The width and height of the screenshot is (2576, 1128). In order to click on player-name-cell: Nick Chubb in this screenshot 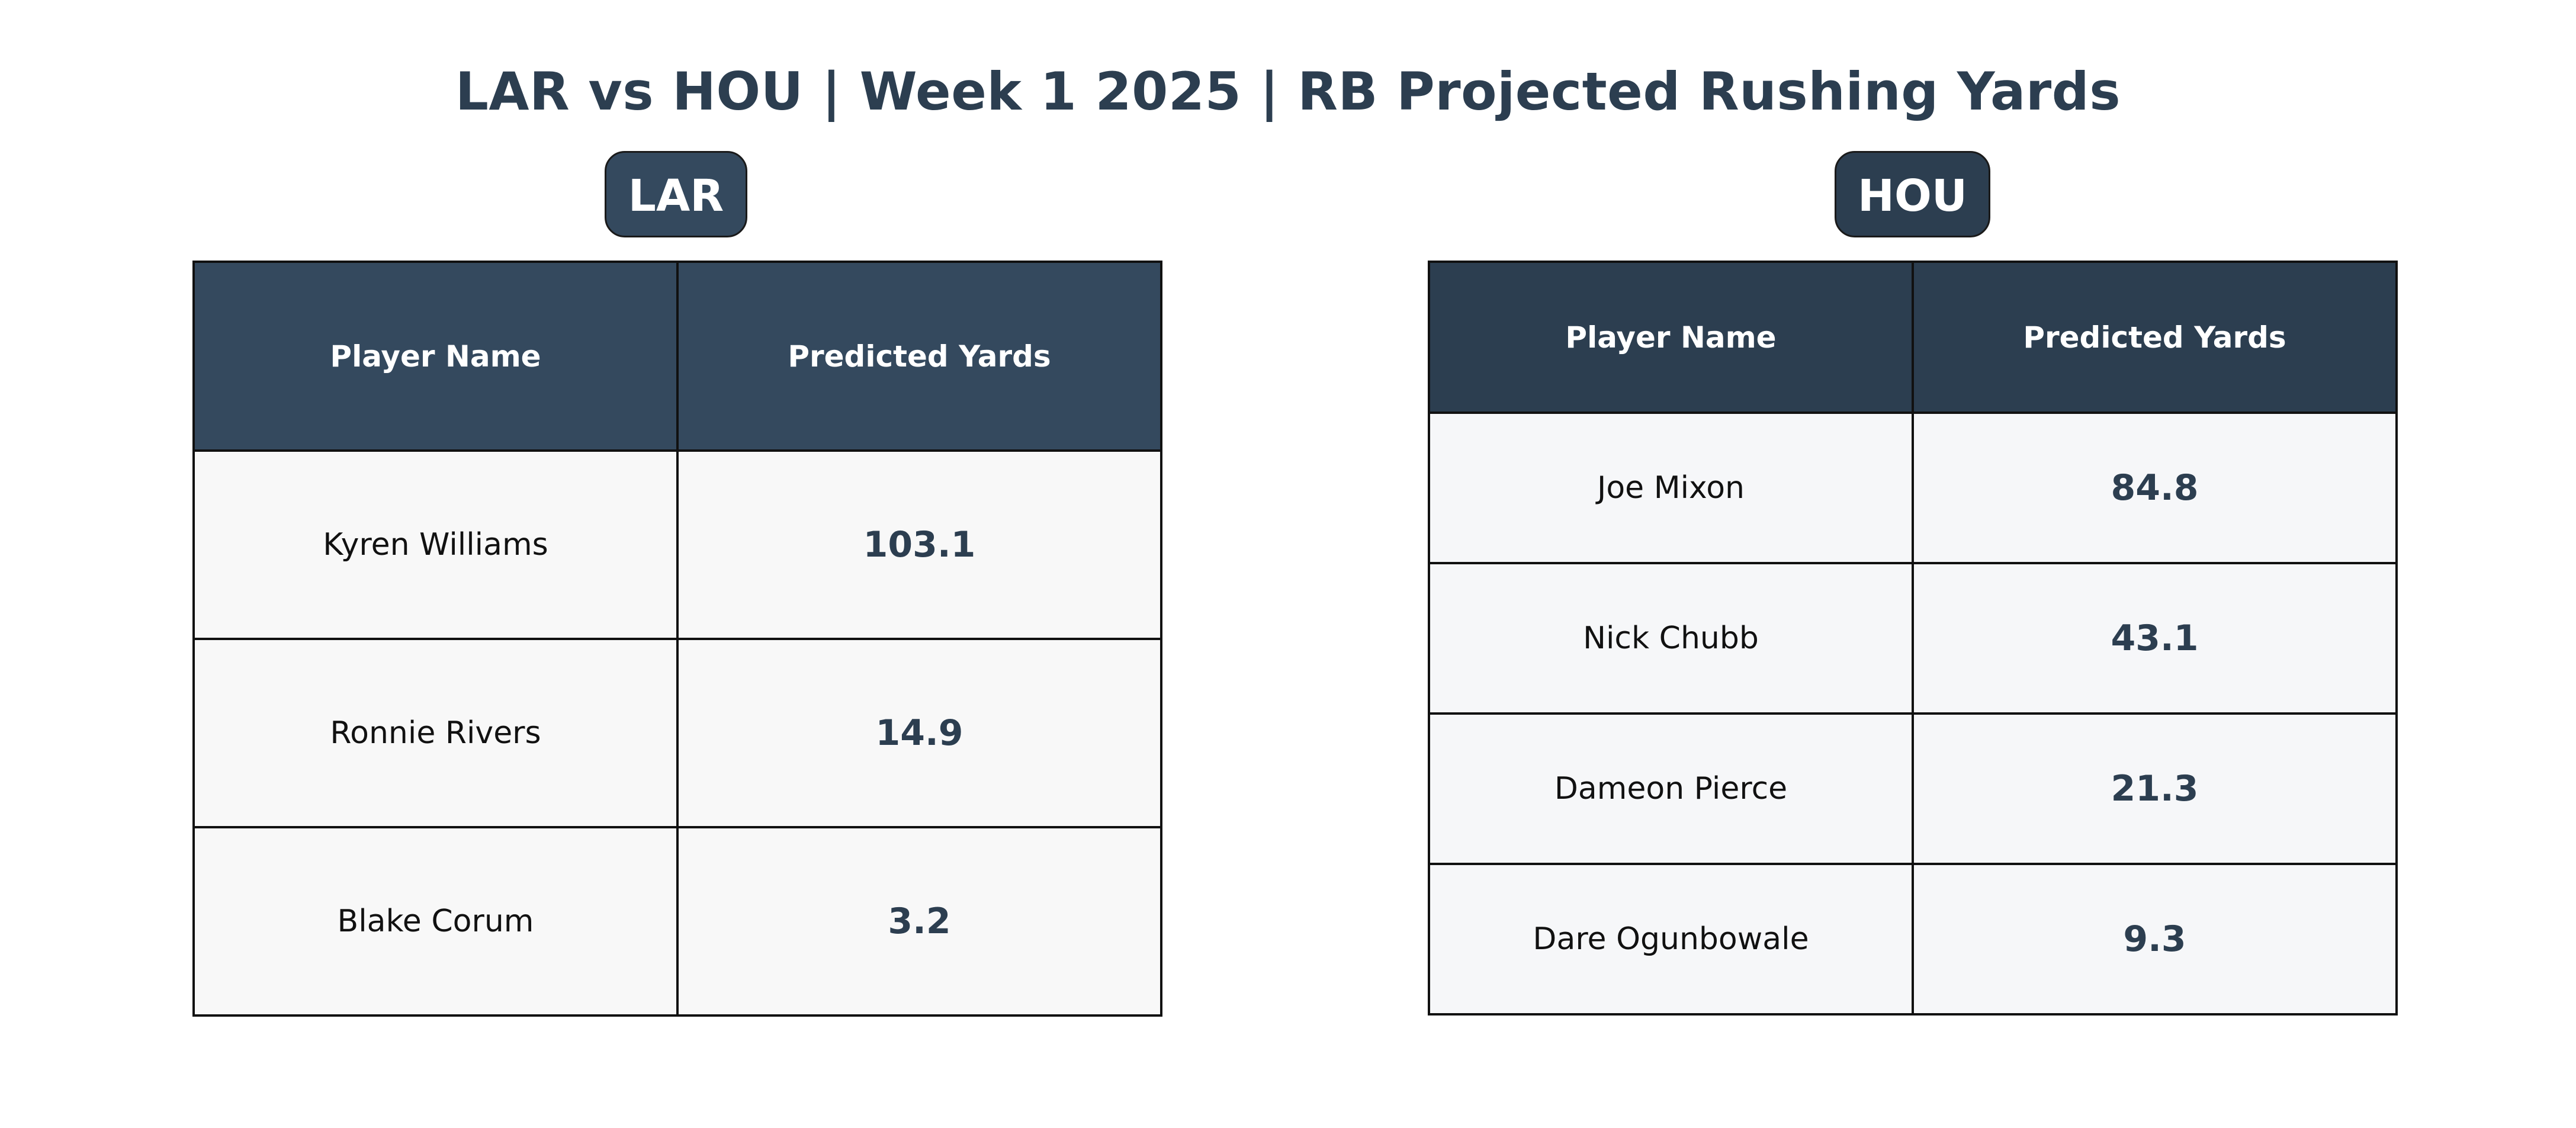, I will do `click(1671, 638)`.